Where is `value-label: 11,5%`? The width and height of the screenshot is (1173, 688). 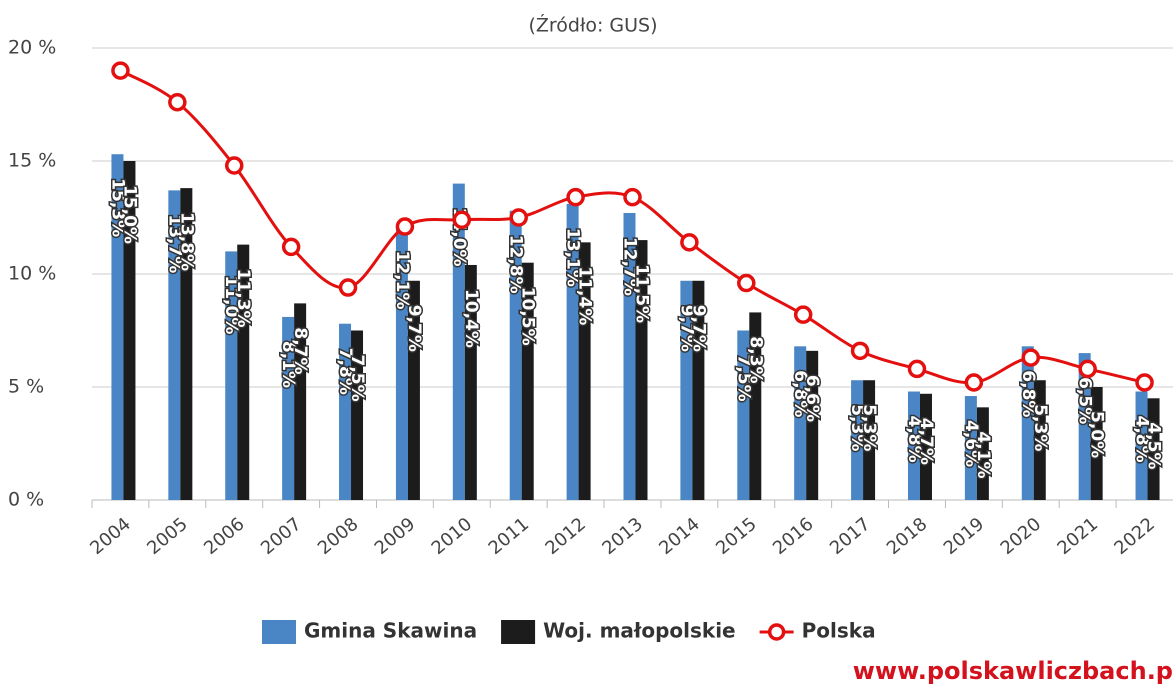 value-label: 11,5% is located at coordinates (642, 293).